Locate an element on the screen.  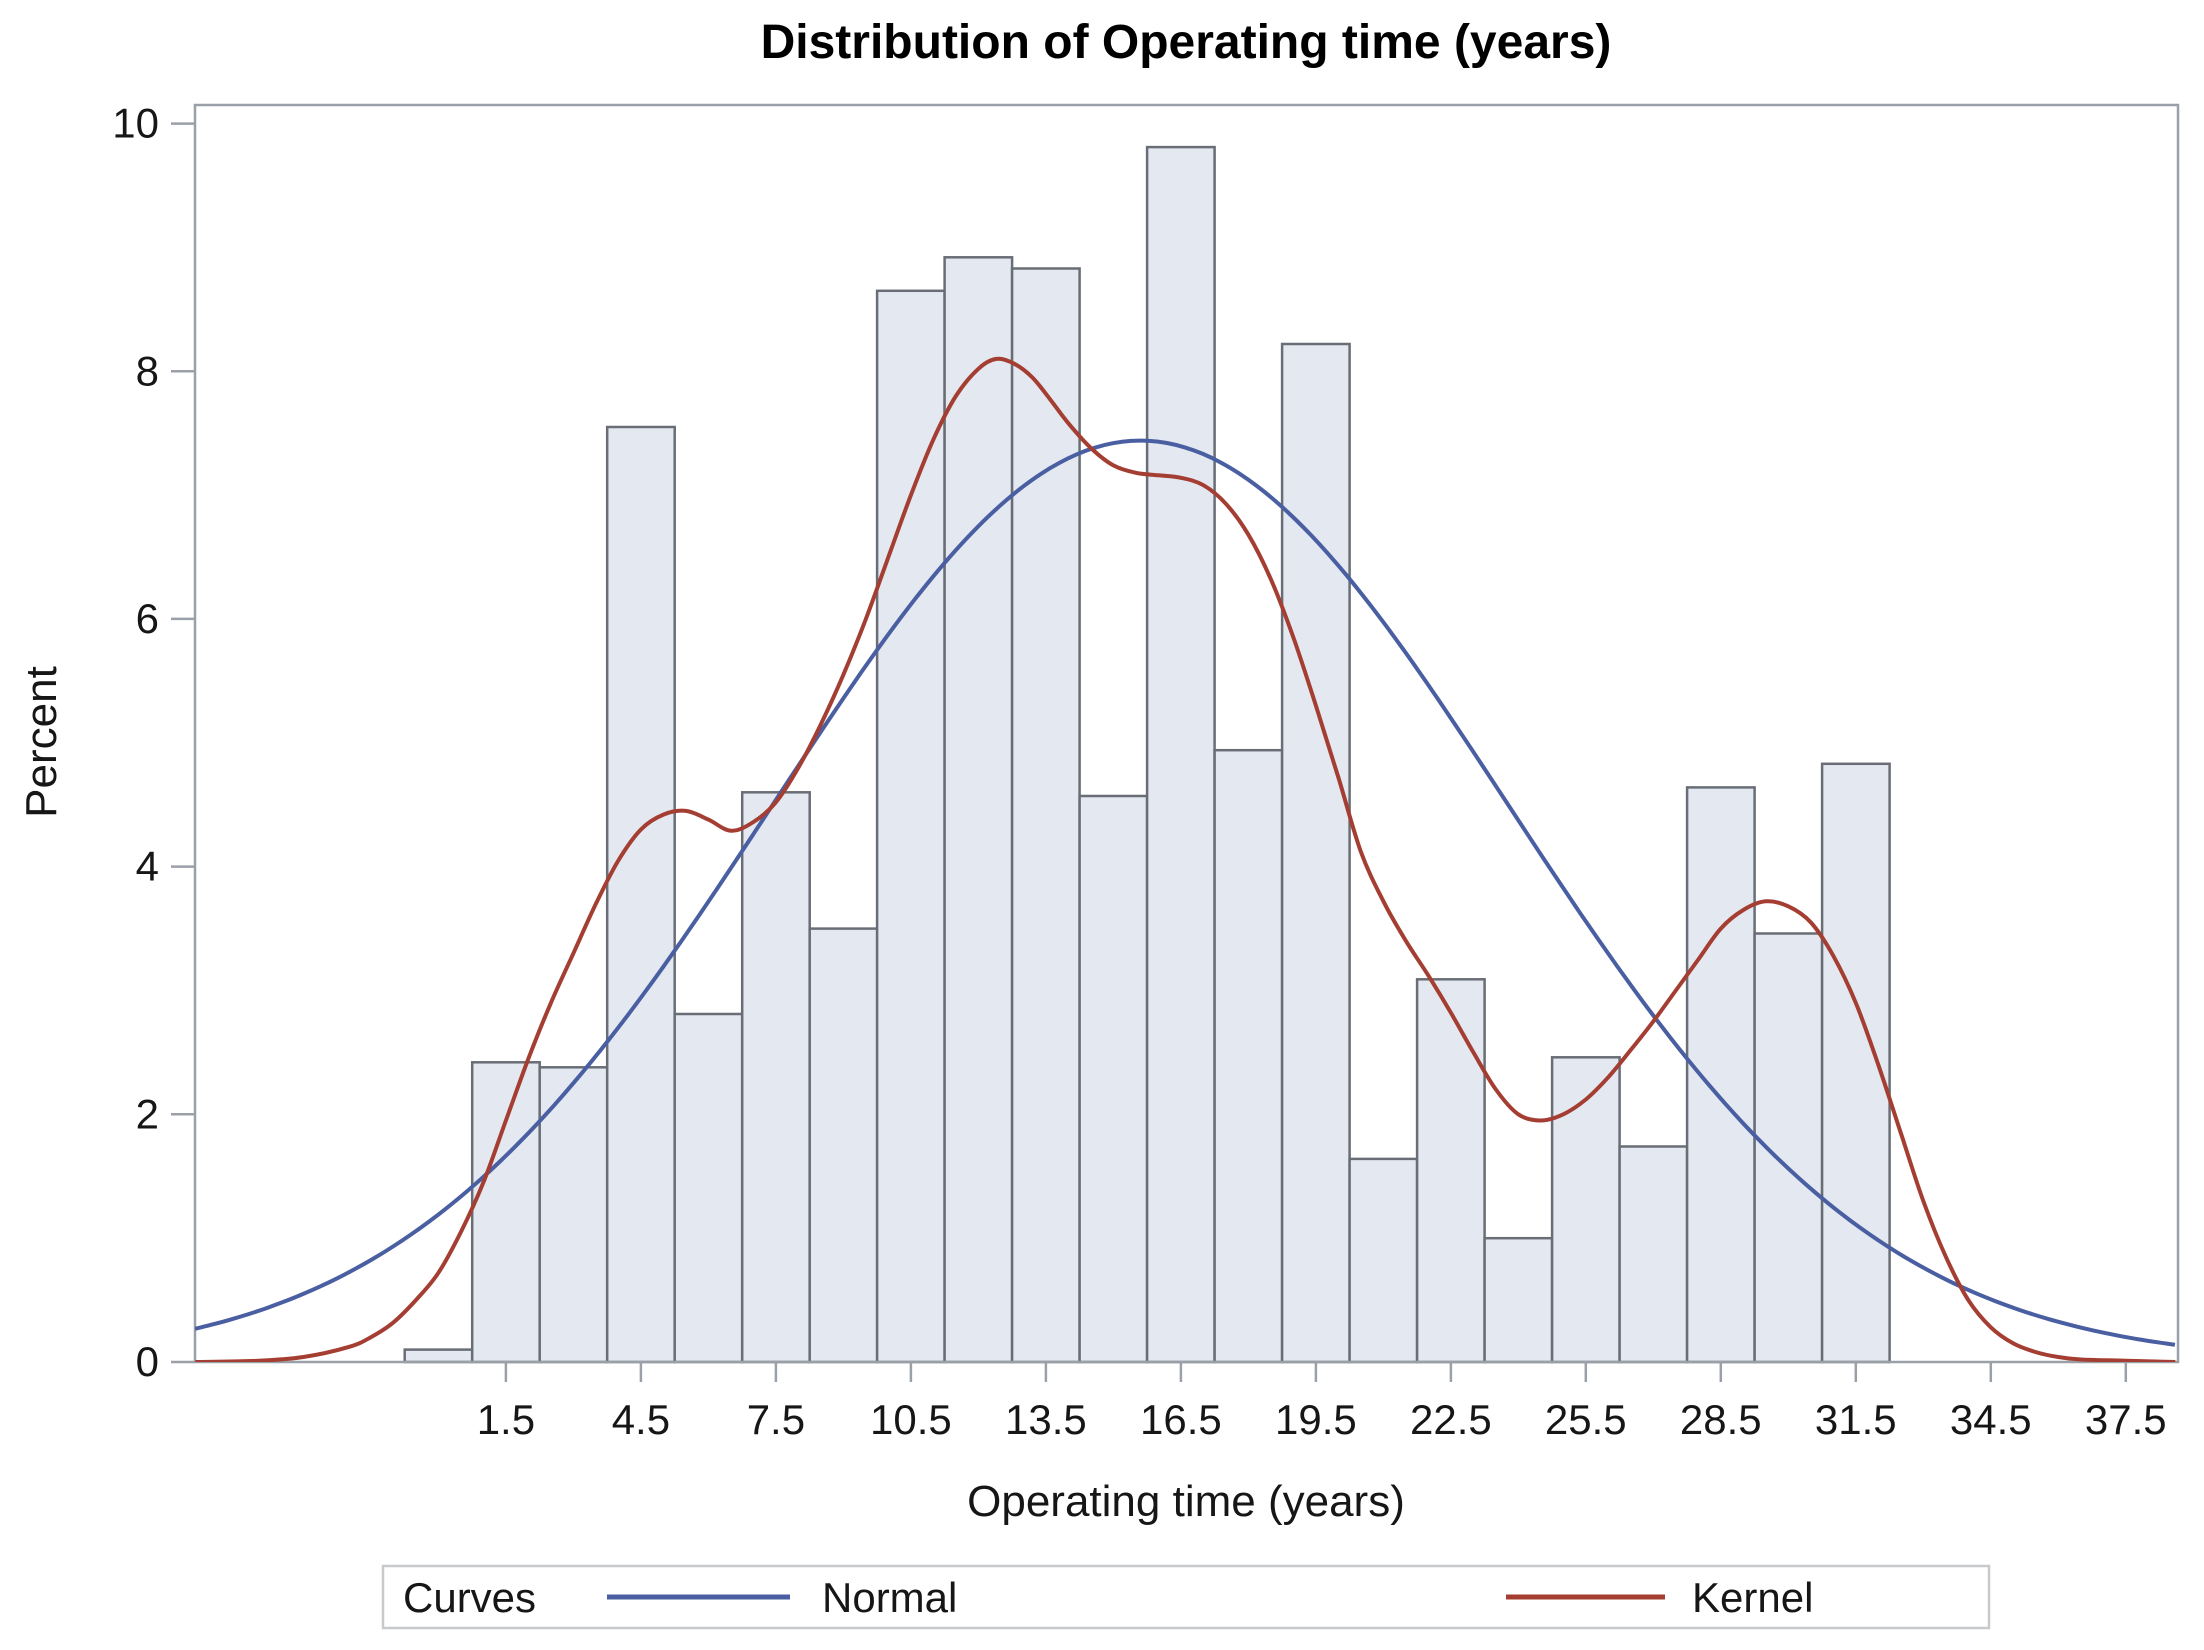
legend-box is located at coordinates (1186, 1597).